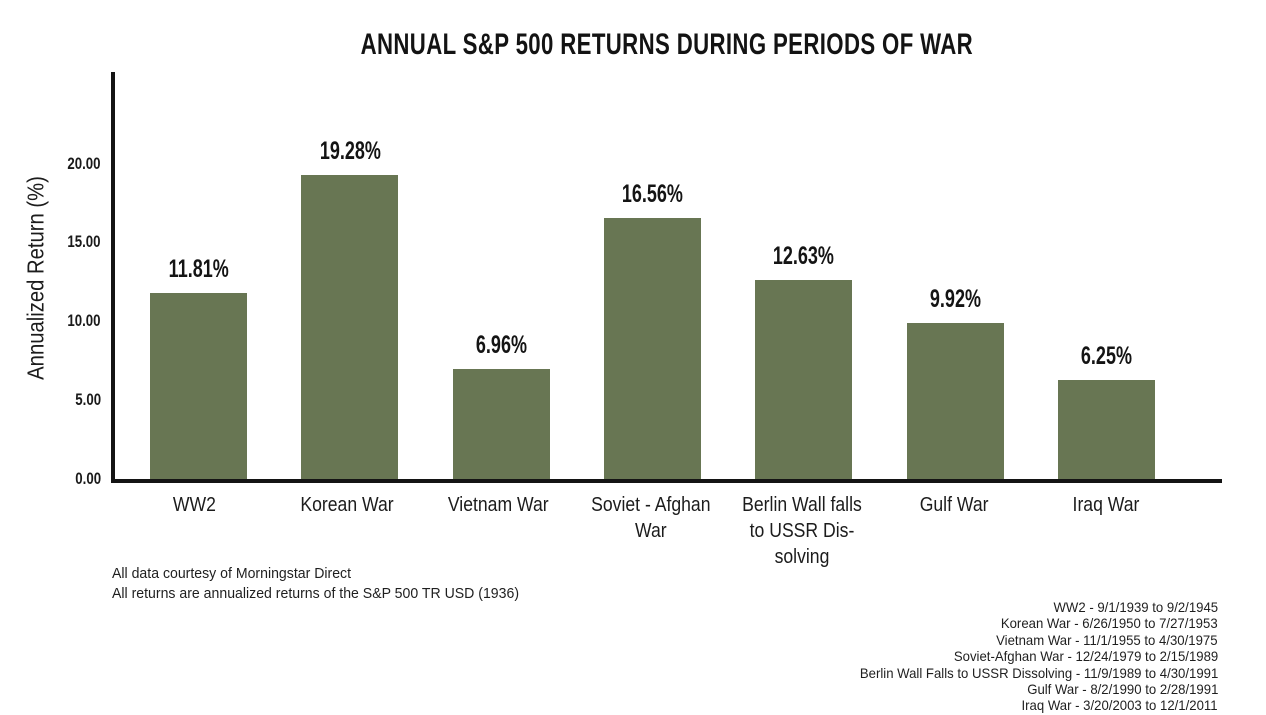 The width and height of the screenshot is (1266, 715). Describe the element at coordinates (1122, 689) in the screenshot. I see `war-date-line: Gulf War - 8/2/1990 to 2/28/1991` at that location.